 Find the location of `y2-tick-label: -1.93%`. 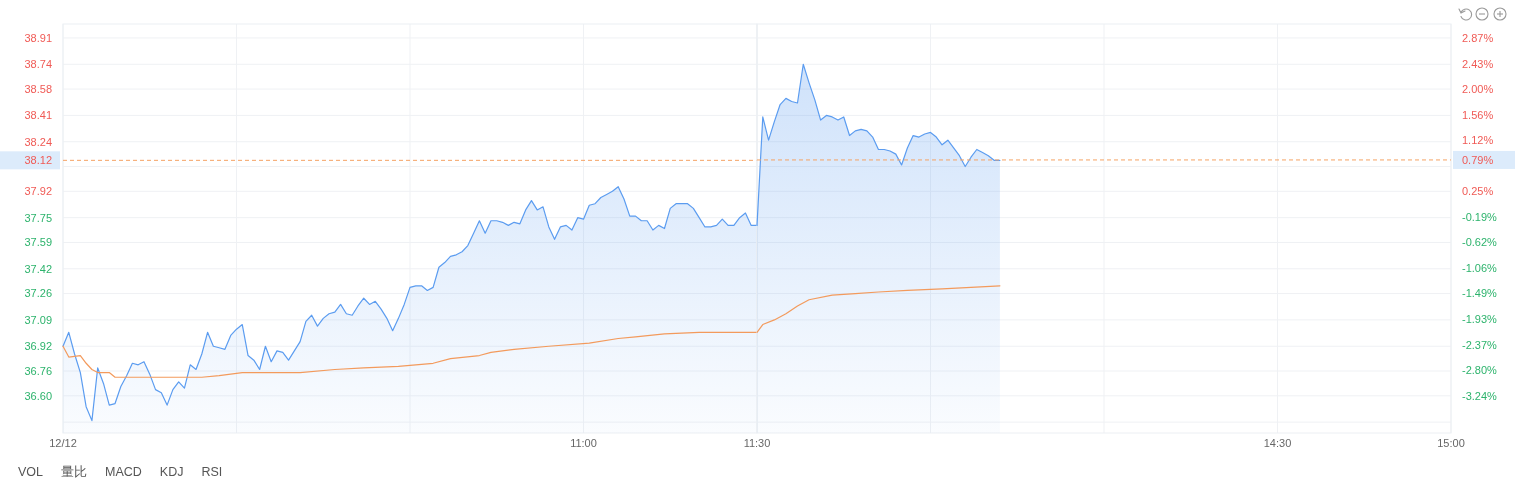

y2-tick-label: -1.93% is located at coordinates (1479, 319).